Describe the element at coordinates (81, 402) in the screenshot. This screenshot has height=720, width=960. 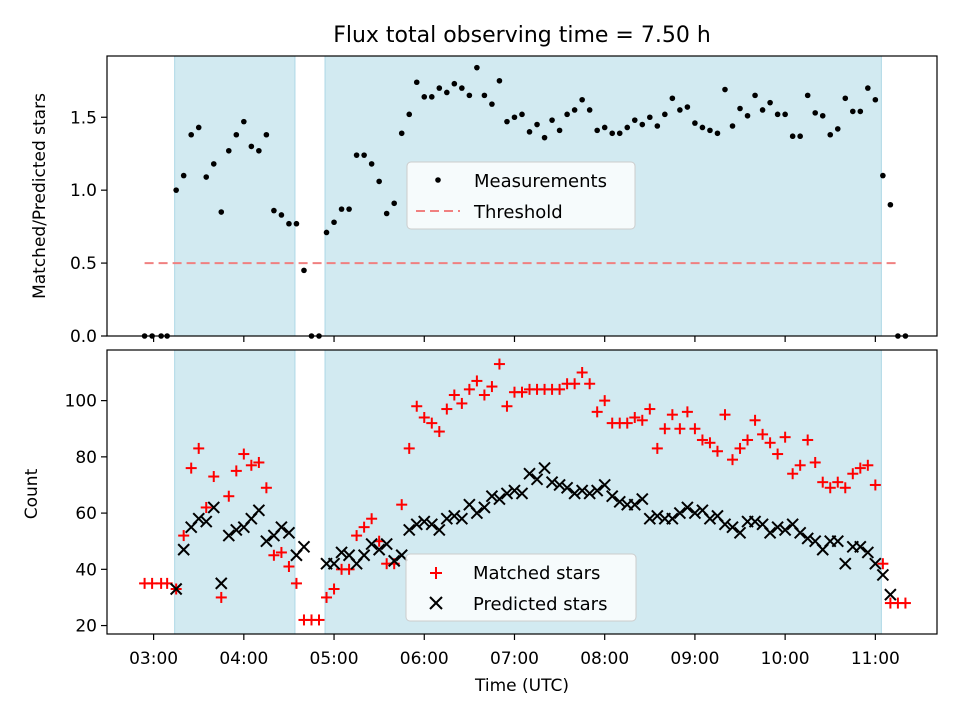
I see `y-tick-label: 100` at that location.